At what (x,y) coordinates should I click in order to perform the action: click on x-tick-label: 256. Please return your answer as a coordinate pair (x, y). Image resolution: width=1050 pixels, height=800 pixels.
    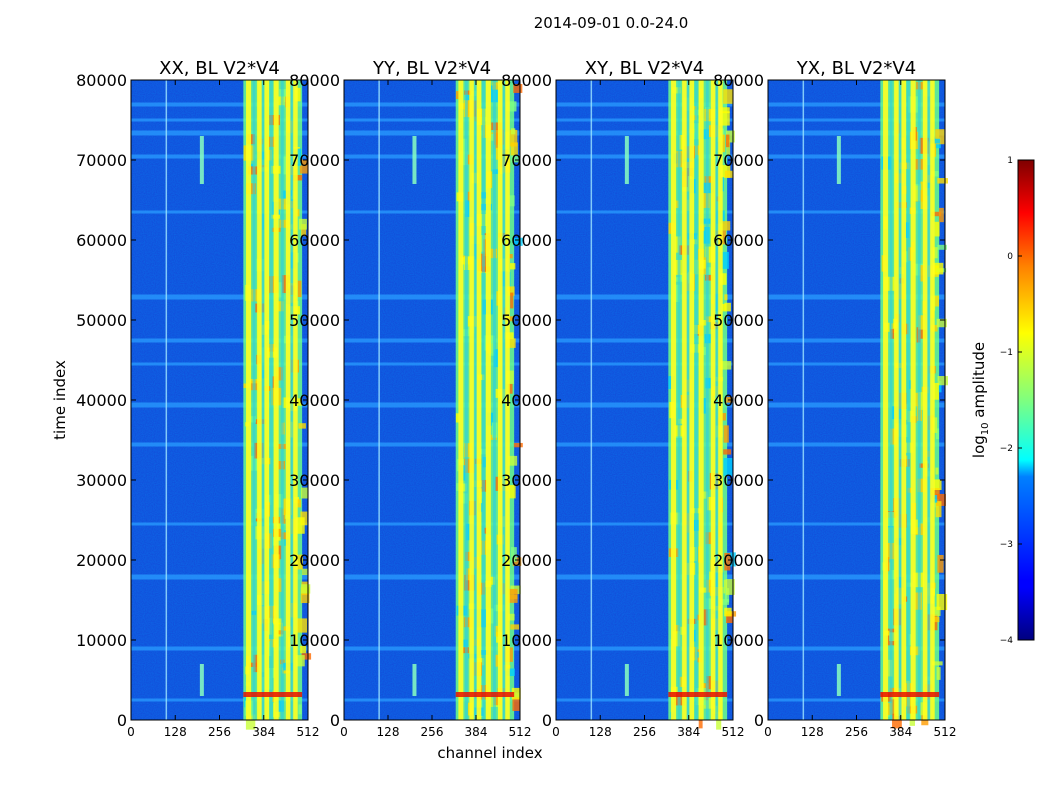
    Looking at the image, I should click on (219, 732).